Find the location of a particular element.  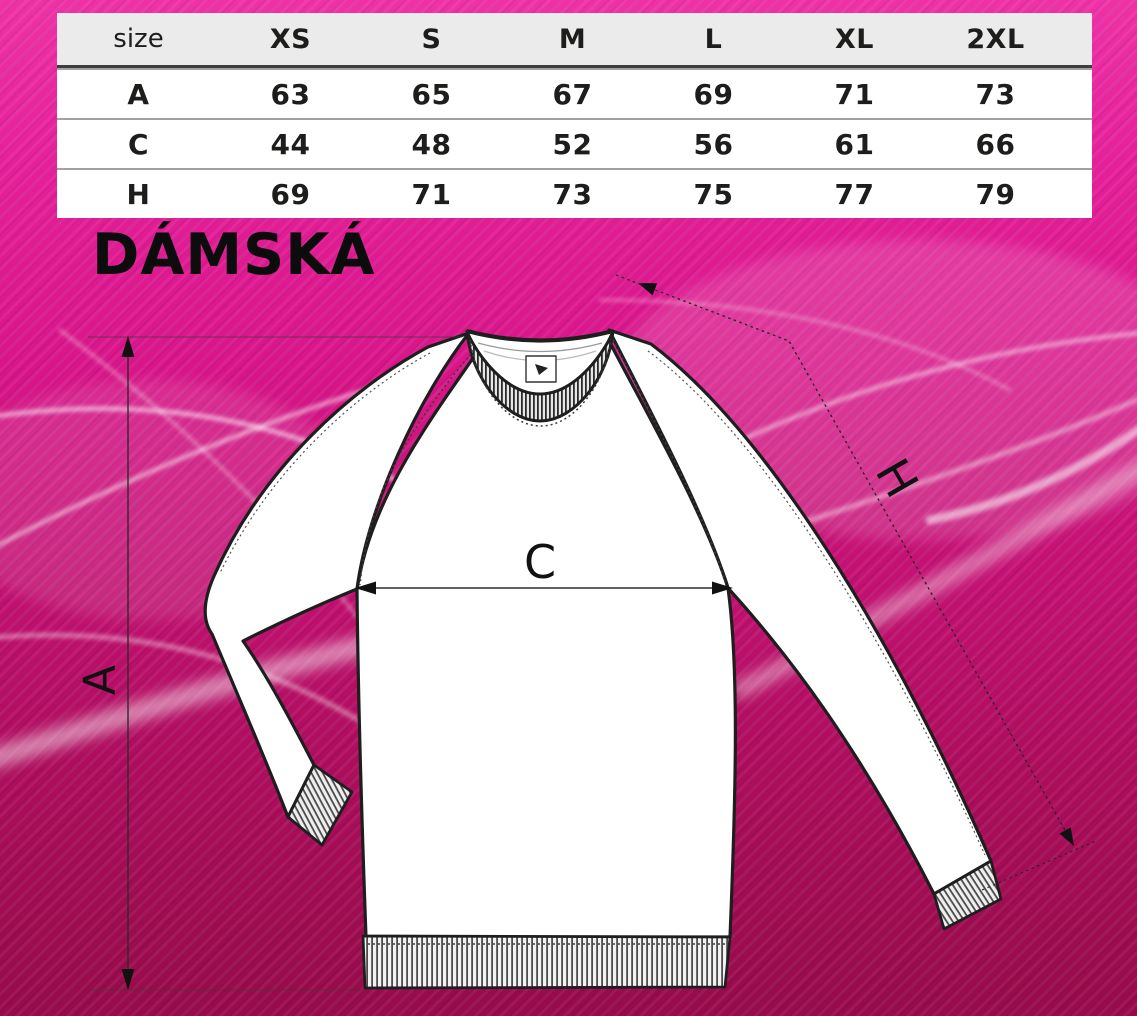

measurement-label-a: A is located at coordinates (100, 680).